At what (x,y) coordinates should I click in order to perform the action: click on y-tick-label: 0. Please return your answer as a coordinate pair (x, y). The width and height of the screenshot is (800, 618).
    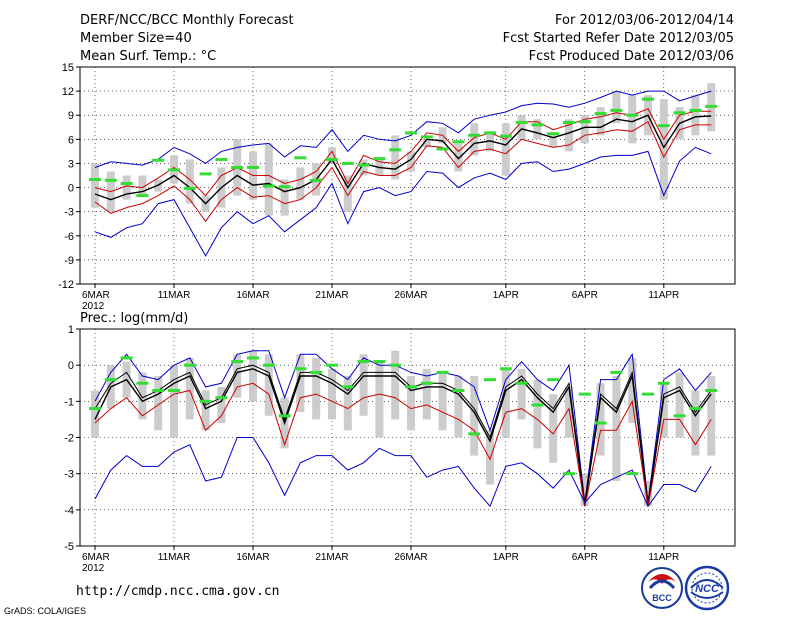
    Looking at the image, I should click on (71, 189).